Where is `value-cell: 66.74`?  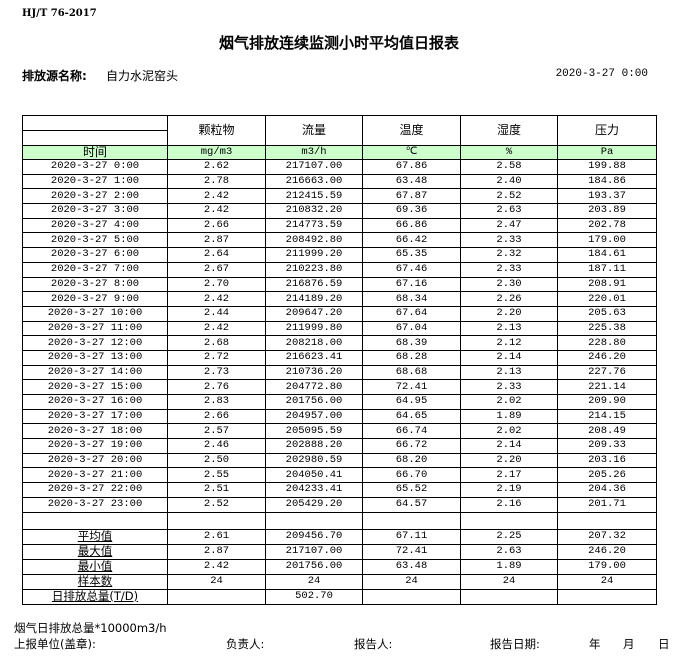 value-cell: 66.74 is located at coordinates (411, 431).